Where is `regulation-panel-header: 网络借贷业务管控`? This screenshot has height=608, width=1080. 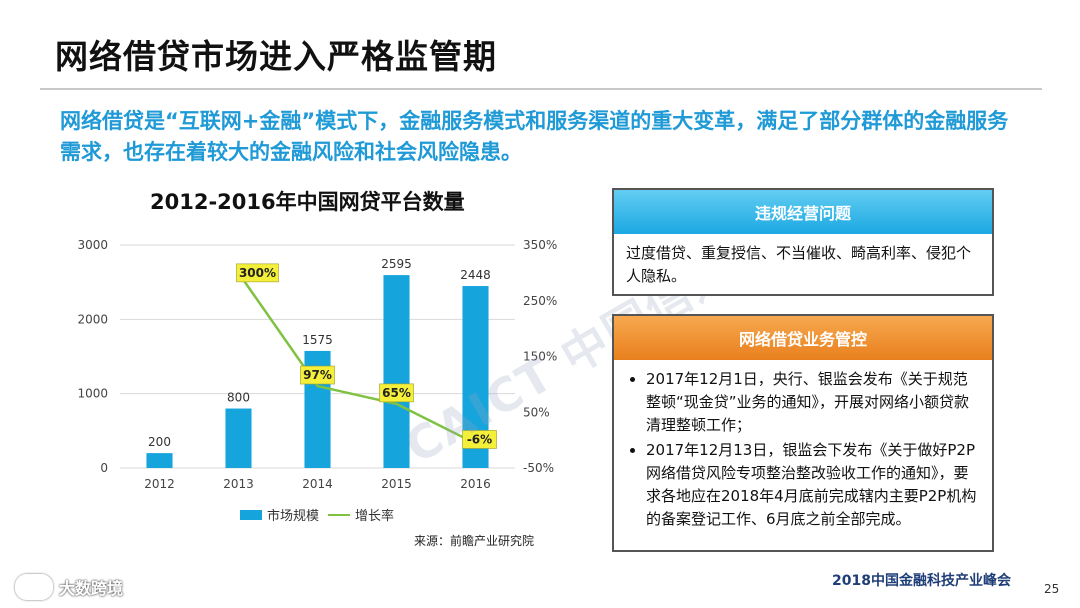 regulation-panel-header: 网络借贷业务管控 is located at coordinates (803, 338).